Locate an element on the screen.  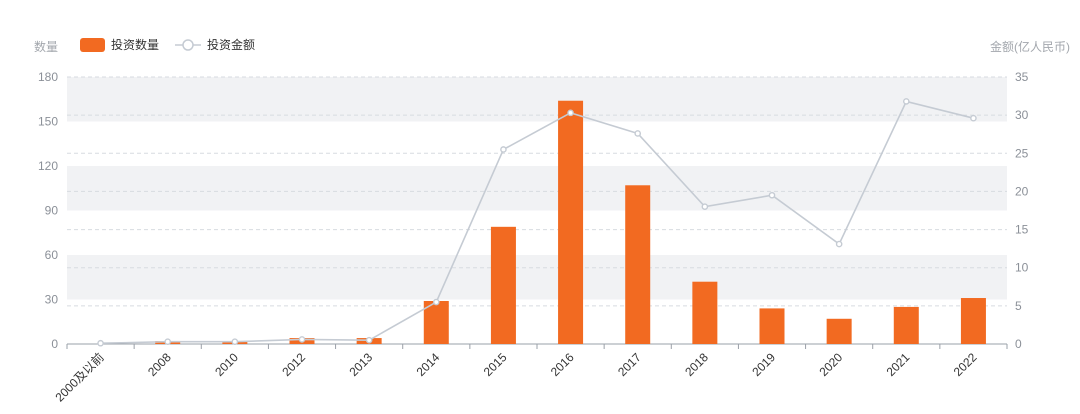
x-tick-label: 2000及以前 is located at coordinates (79, 377).